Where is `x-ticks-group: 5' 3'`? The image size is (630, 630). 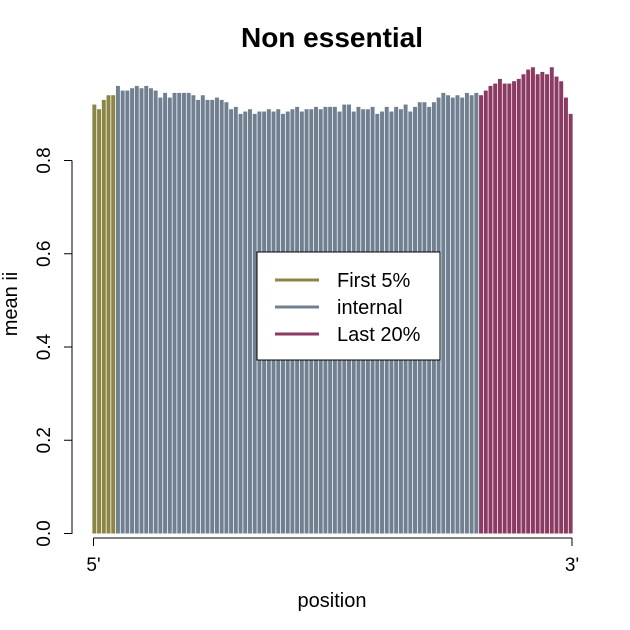
x-ticks-group: 5' 3' is located at coordinates (332, 557).